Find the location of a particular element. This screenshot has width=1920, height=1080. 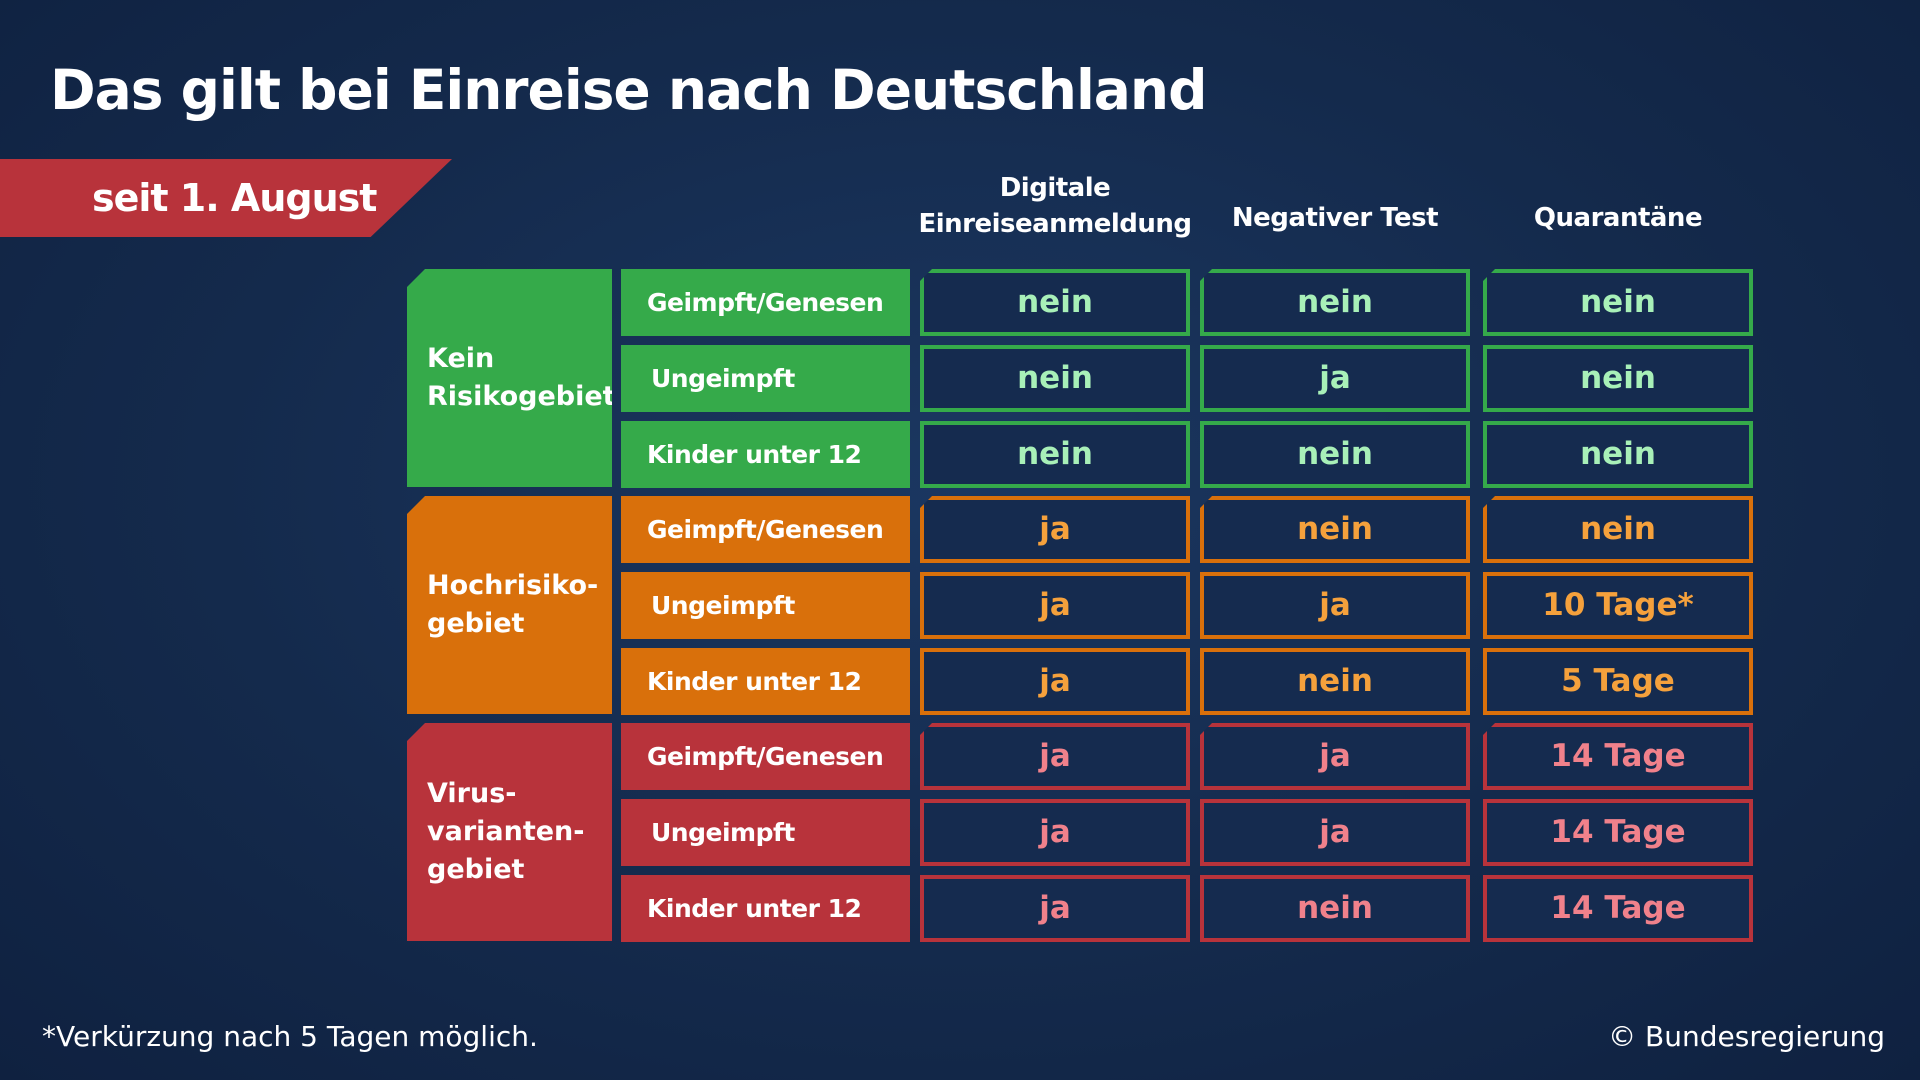

group-orange: Hochrisiko- gebiet is located at coordinates (509, 605).